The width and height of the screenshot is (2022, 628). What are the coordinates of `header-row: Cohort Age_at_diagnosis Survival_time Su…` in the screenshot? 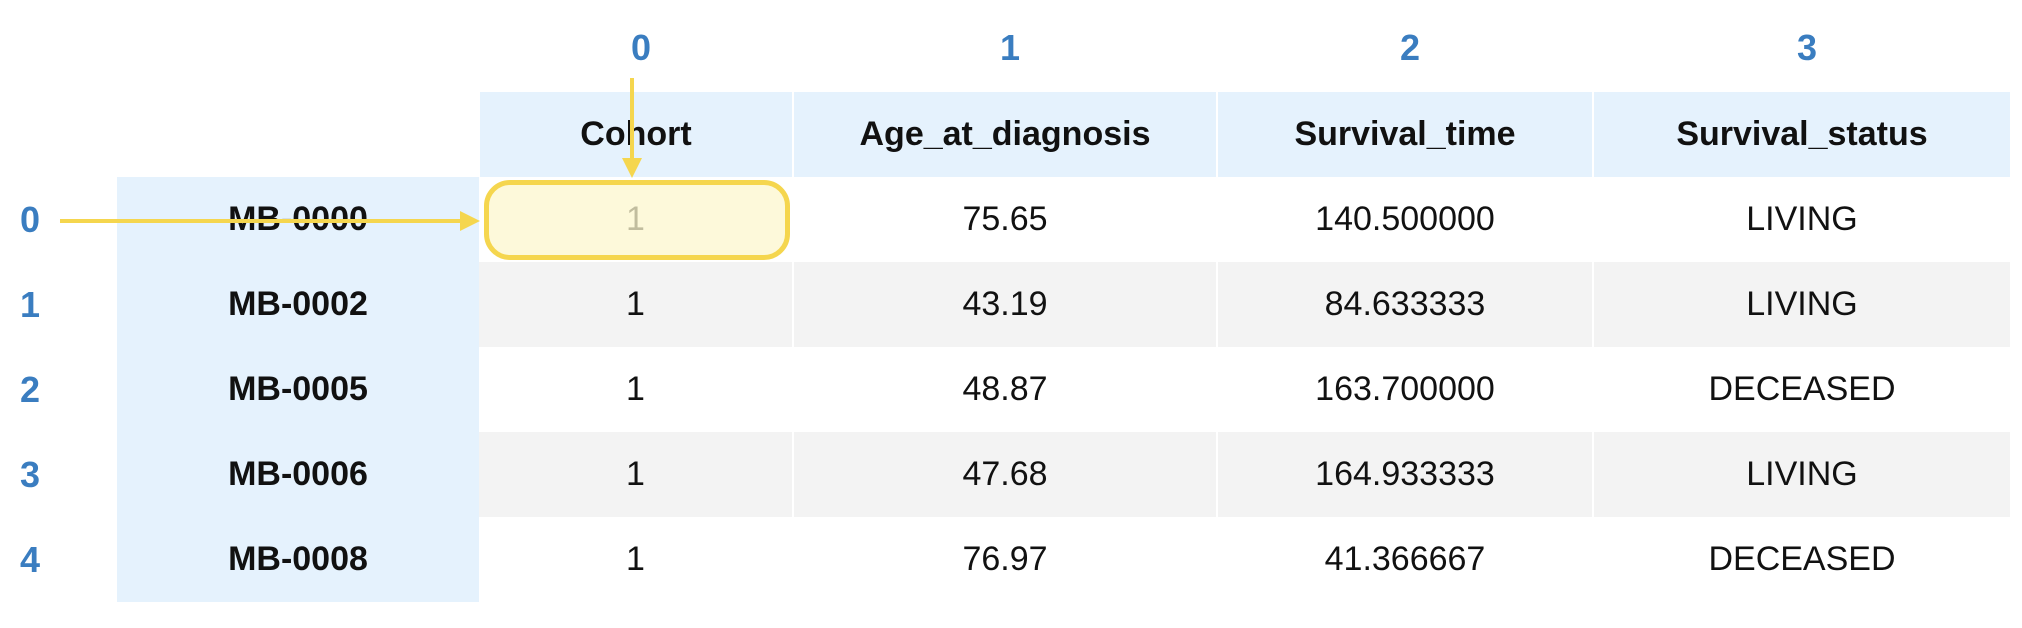 It's located at (1064, 134).